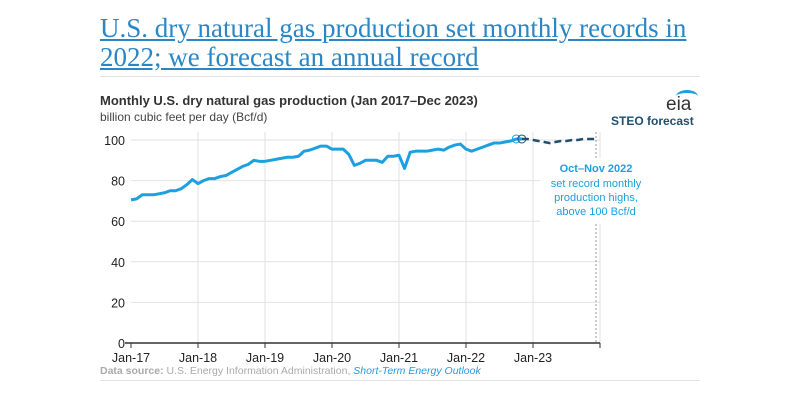  Describe the element at coordinates (687, 96) in the screenshot. I see `eia-logo-arc-icon` at that location.